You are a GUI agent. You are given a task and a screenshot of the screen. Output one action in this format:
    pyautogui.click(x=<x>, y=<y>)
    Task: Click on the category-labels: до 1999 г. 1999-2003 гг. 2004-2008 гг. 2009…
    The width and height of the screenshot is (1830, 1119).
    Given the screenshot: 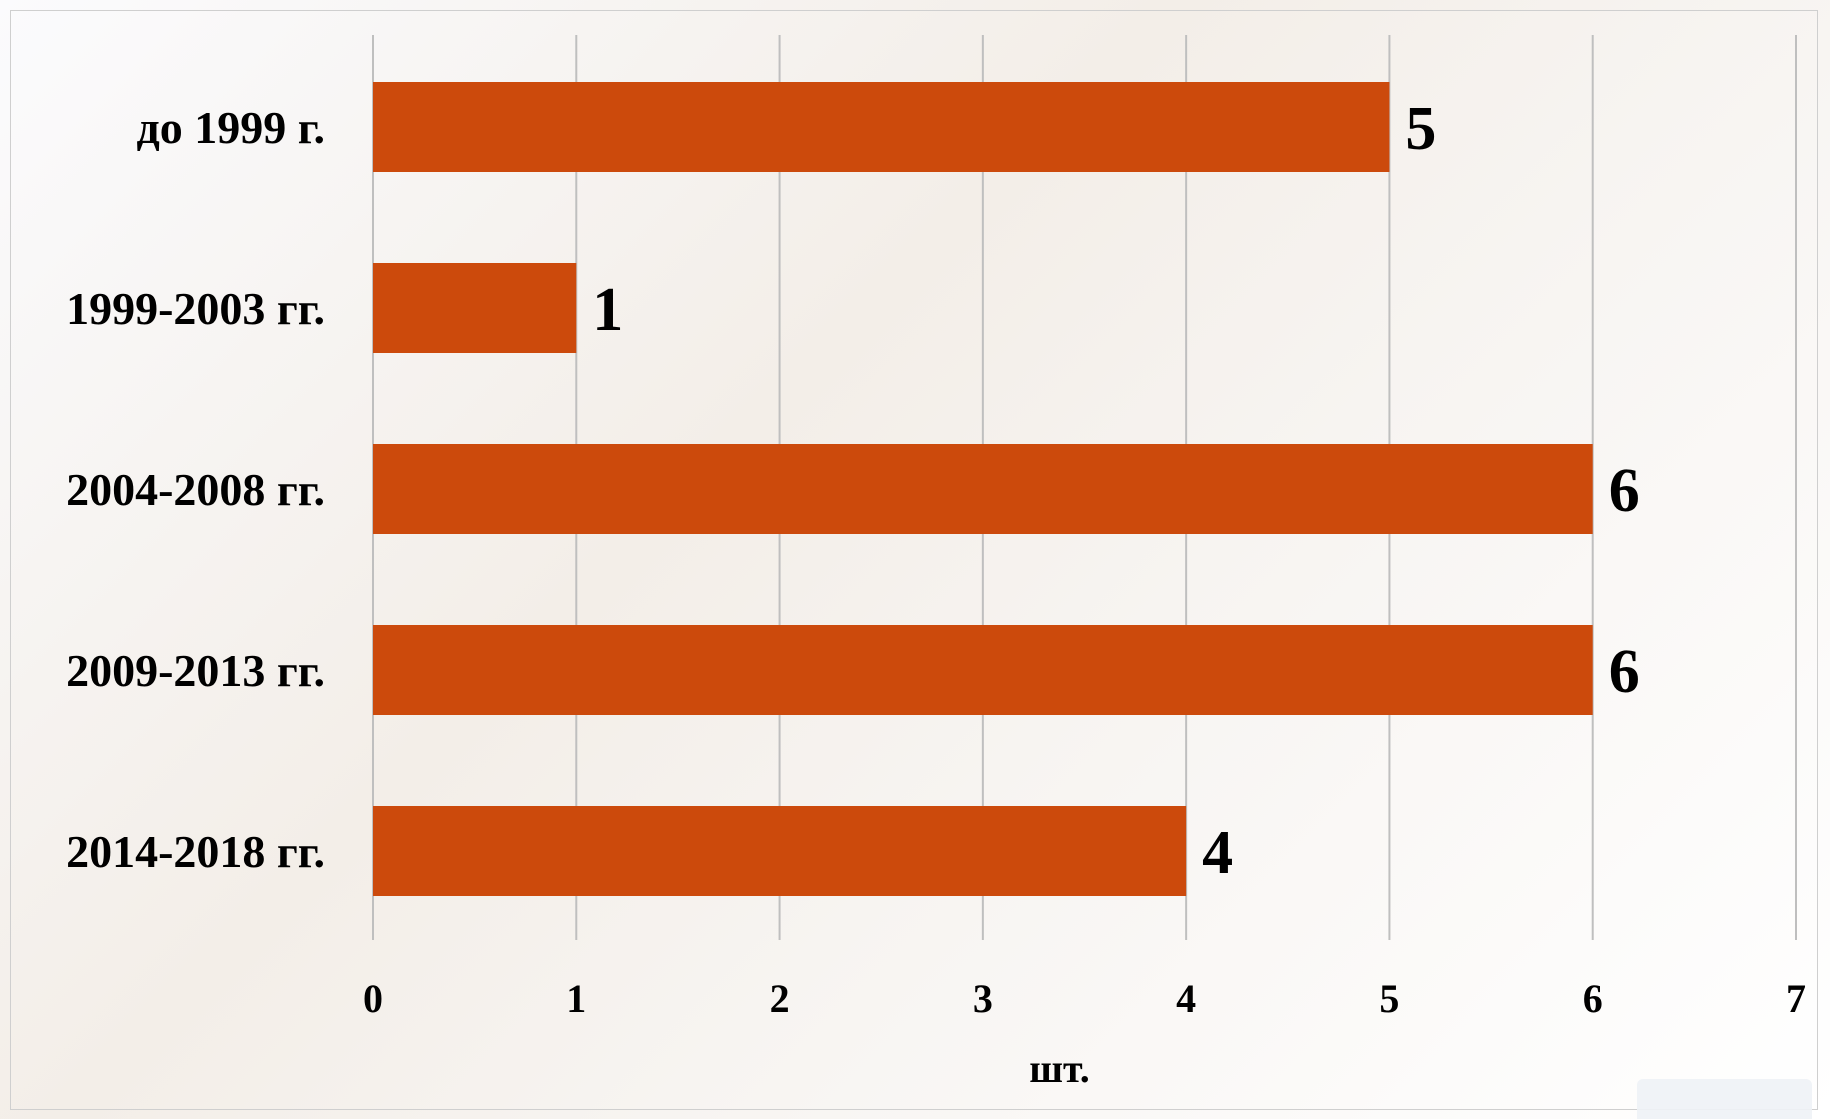 What is the action you would take?
    pyautogui.click(x=195, y=489)
    